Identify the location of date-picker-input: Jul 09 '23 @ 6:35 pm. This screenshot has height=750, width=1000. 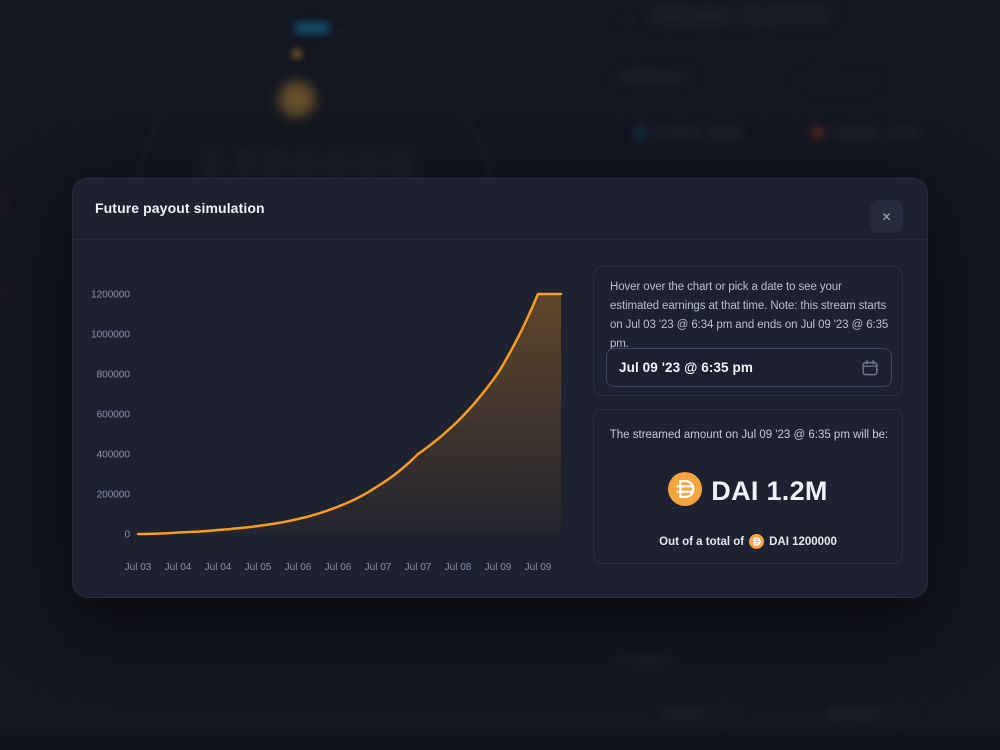
(749, 367).